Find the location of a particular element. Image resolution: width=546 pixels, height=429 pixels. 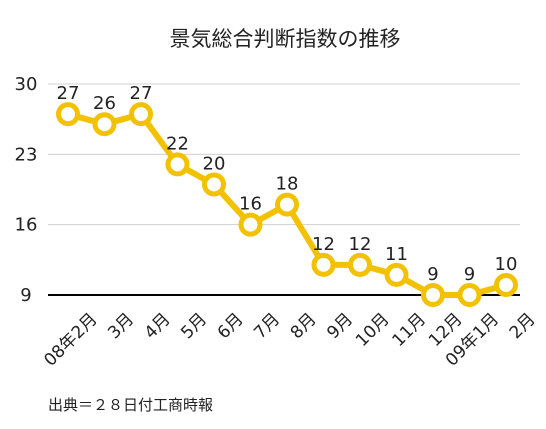

x-tick-label: 5月 is located at coordinates (194, 326).